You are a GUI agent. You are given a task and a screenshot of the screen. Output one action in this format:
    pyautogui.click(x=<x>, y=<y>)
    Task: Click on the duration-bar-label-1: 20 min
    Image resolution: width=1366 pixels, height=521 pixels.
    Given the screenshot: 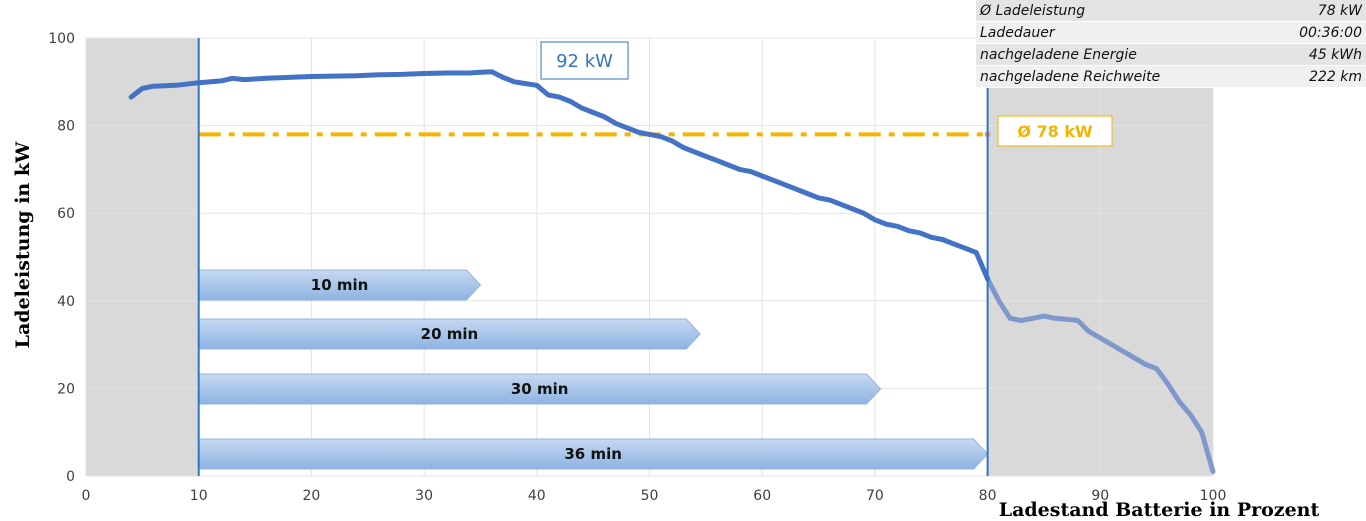 What is the action you would take?
    pyautogui.click(x=450, y=334)
    